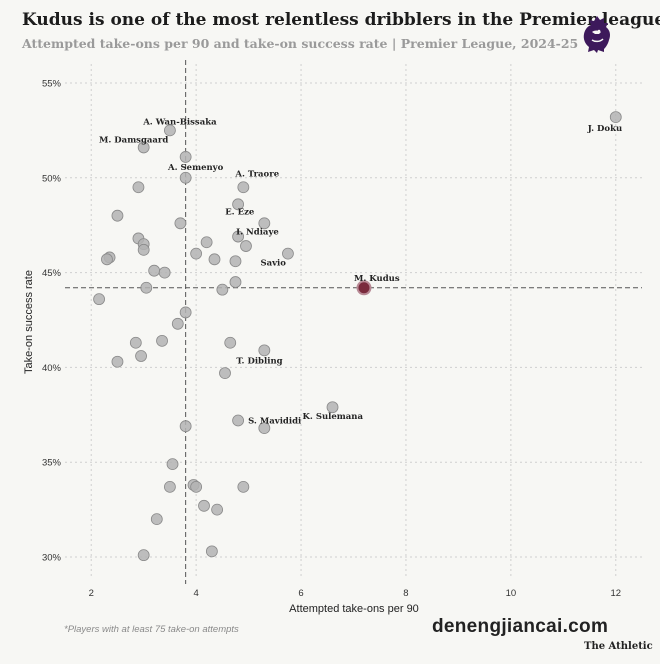  I want to click on publisher-logo: The Athletic, so click(618, 646).